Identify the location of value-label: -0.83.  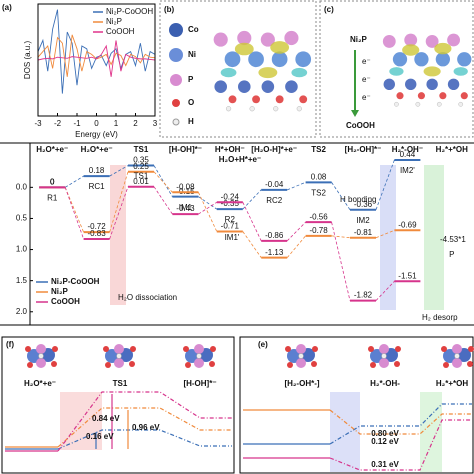
(96, 233).